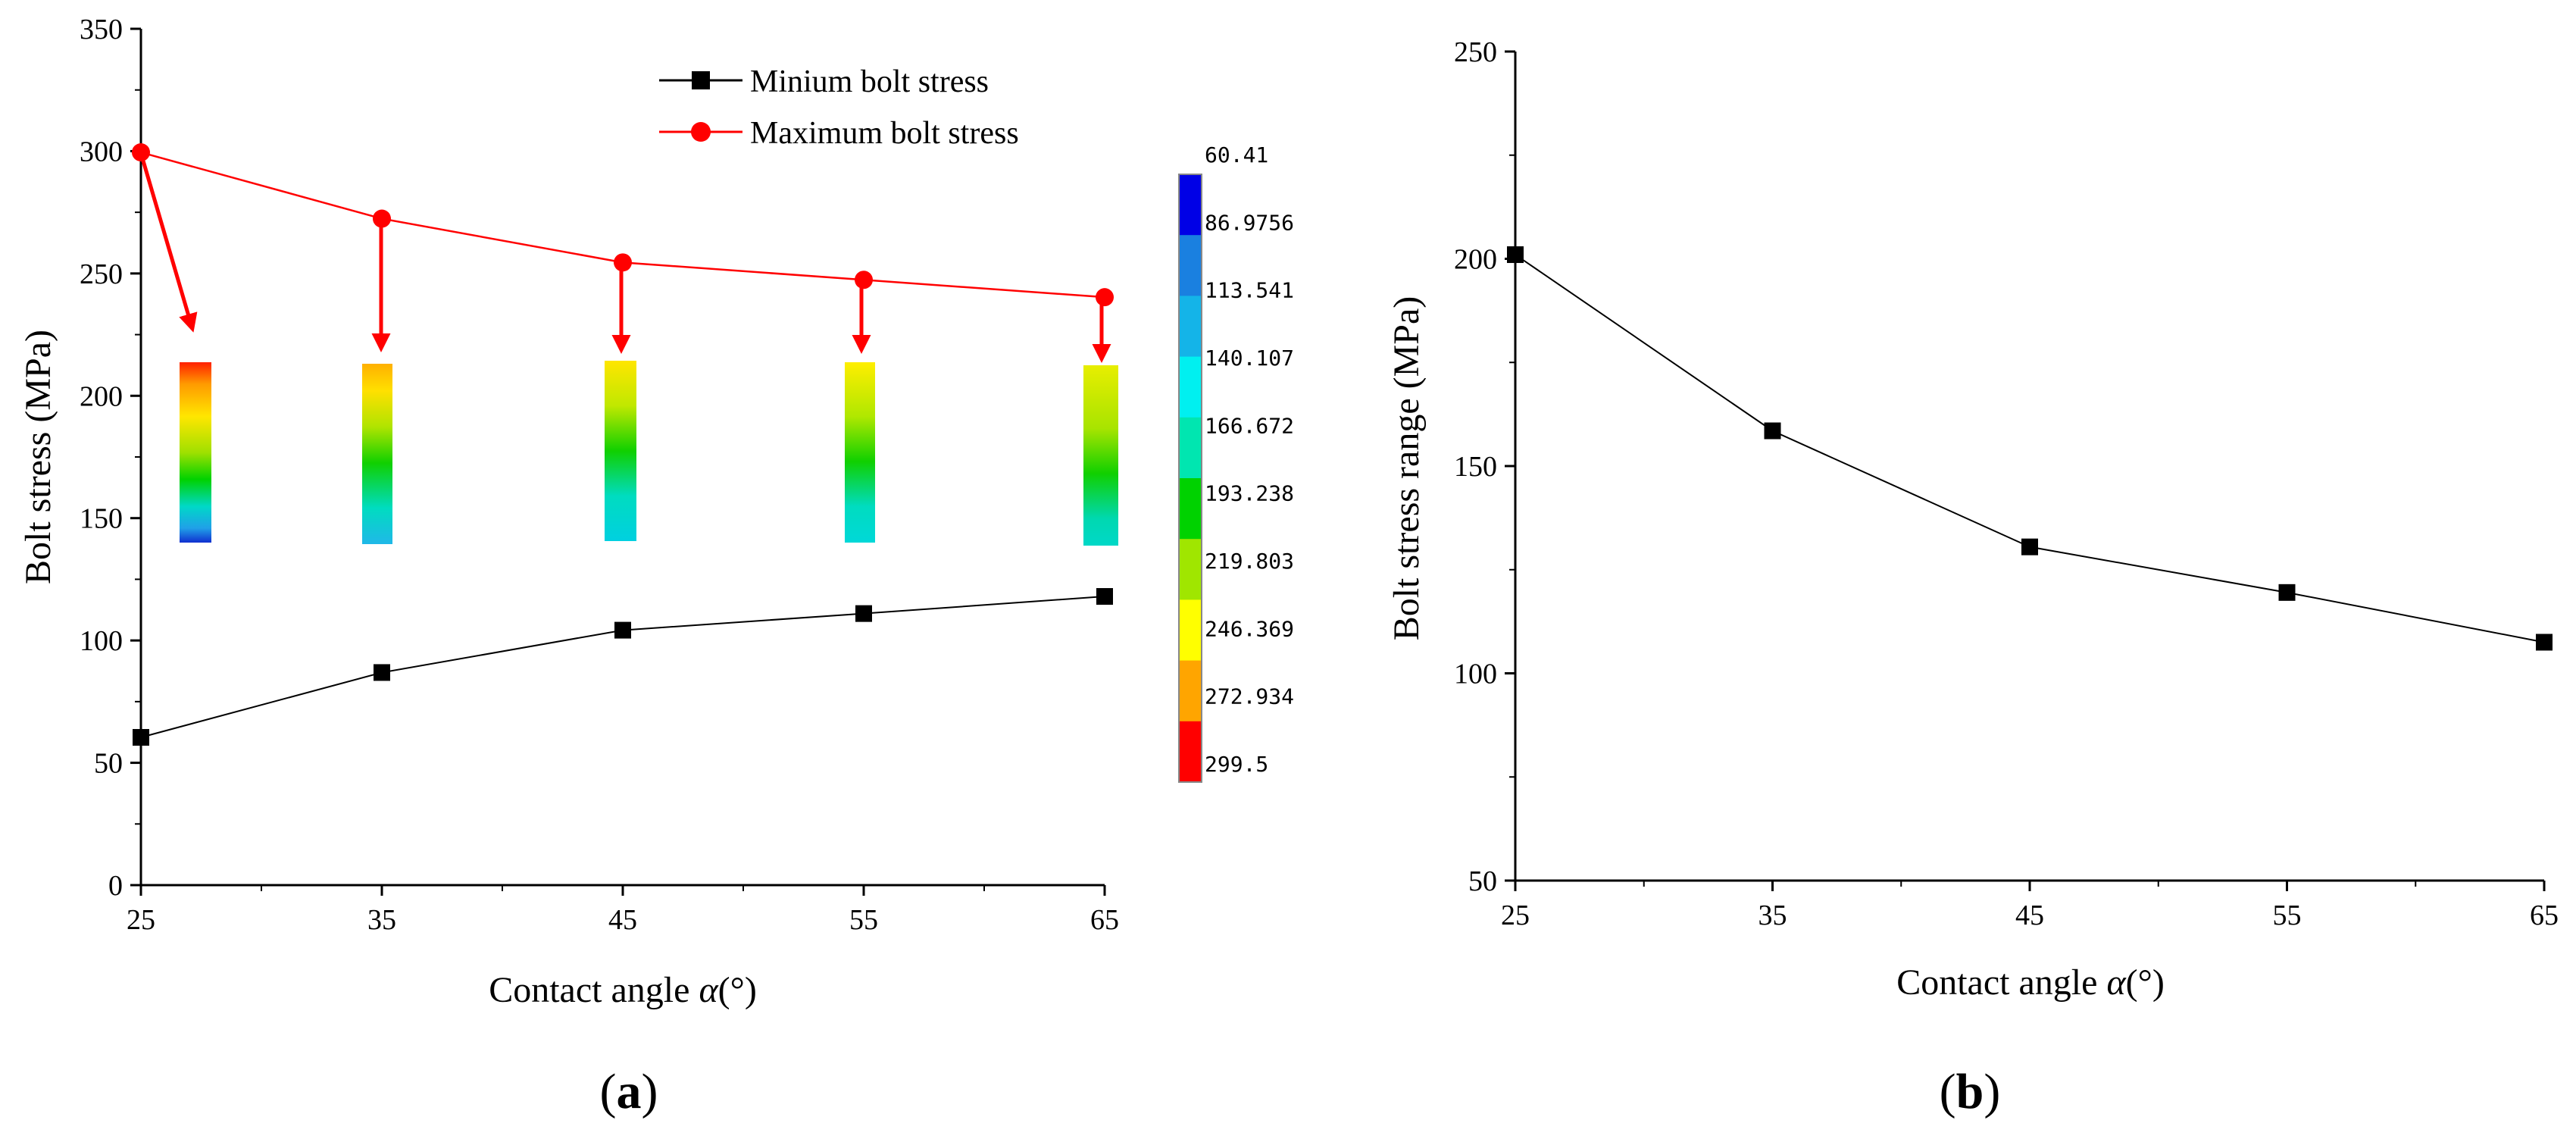  Describe the element at coordinates (1250, 425) in the screenshot. I see `colorbar-label: 166.672` at that location.